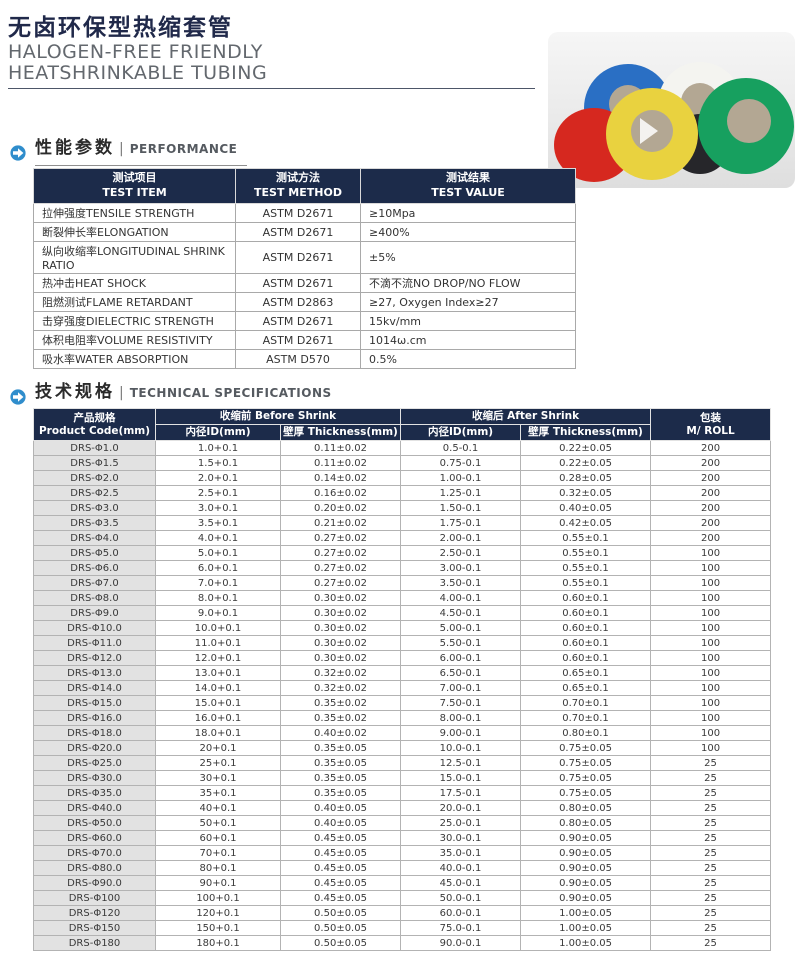 The width and height of the screenshot is (800, 971). Describe the element at coordinates (94, 733) in the screenshot. I see `table-cell: DRS-Φ18.0` at that location.